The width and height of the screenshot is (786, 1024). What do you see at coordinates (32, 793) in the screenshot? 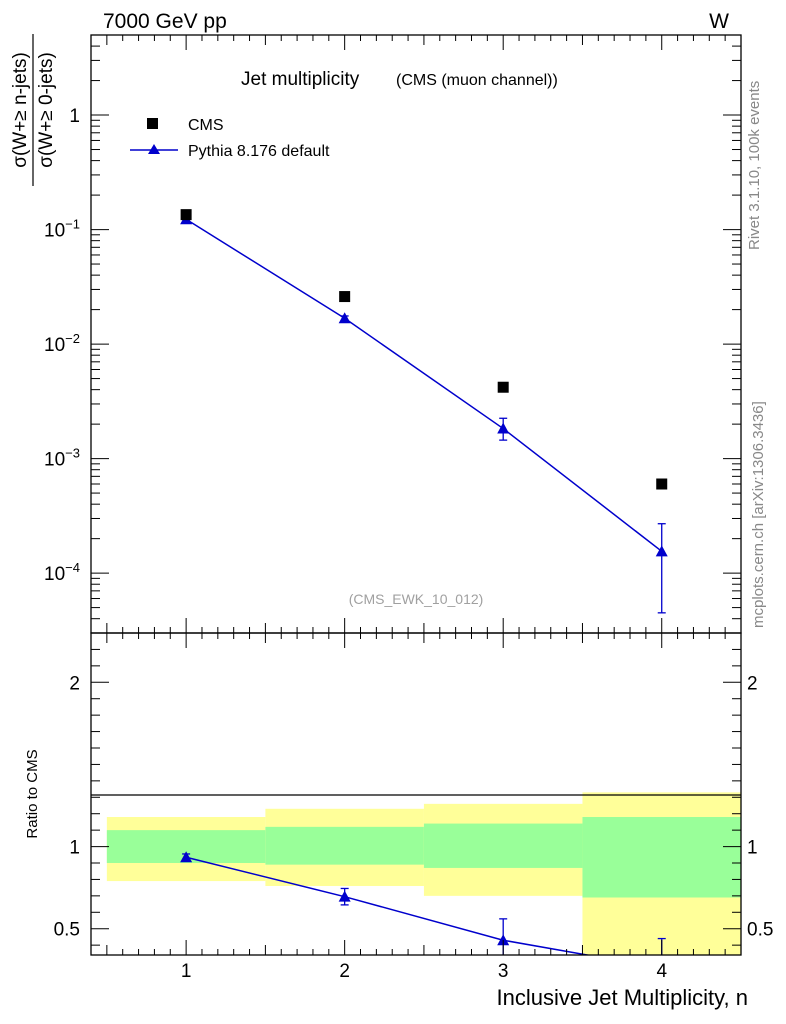
I see `ratio-y-axis-label: Ratio to CMS` at bounding box center [32, 793].